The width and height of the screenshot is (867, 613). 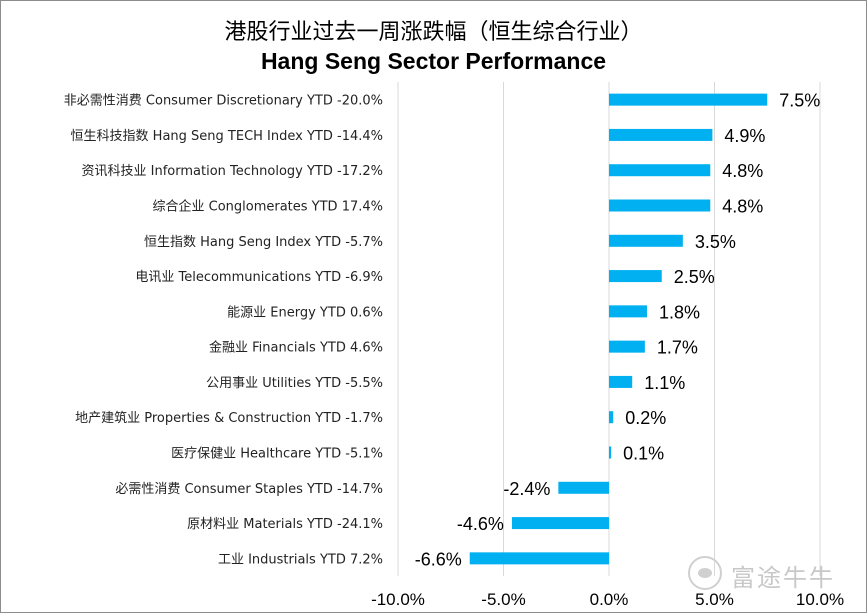 I want to click on data-label-3: 4.8%, so click(x=742, y=207).